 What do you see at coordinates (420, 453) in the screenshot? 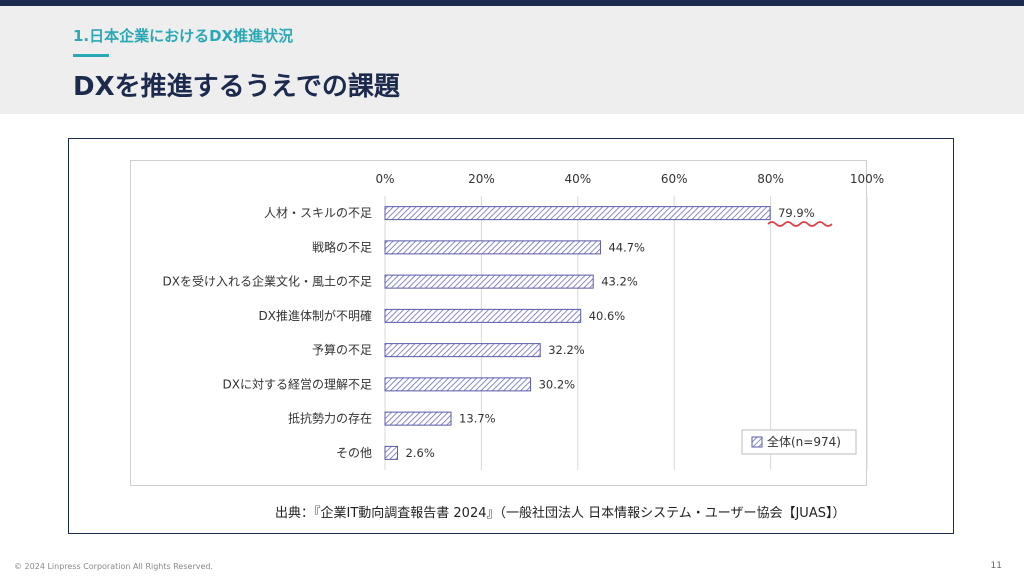
I see `value-label: 2.6%` at bounding box center [420, 453].